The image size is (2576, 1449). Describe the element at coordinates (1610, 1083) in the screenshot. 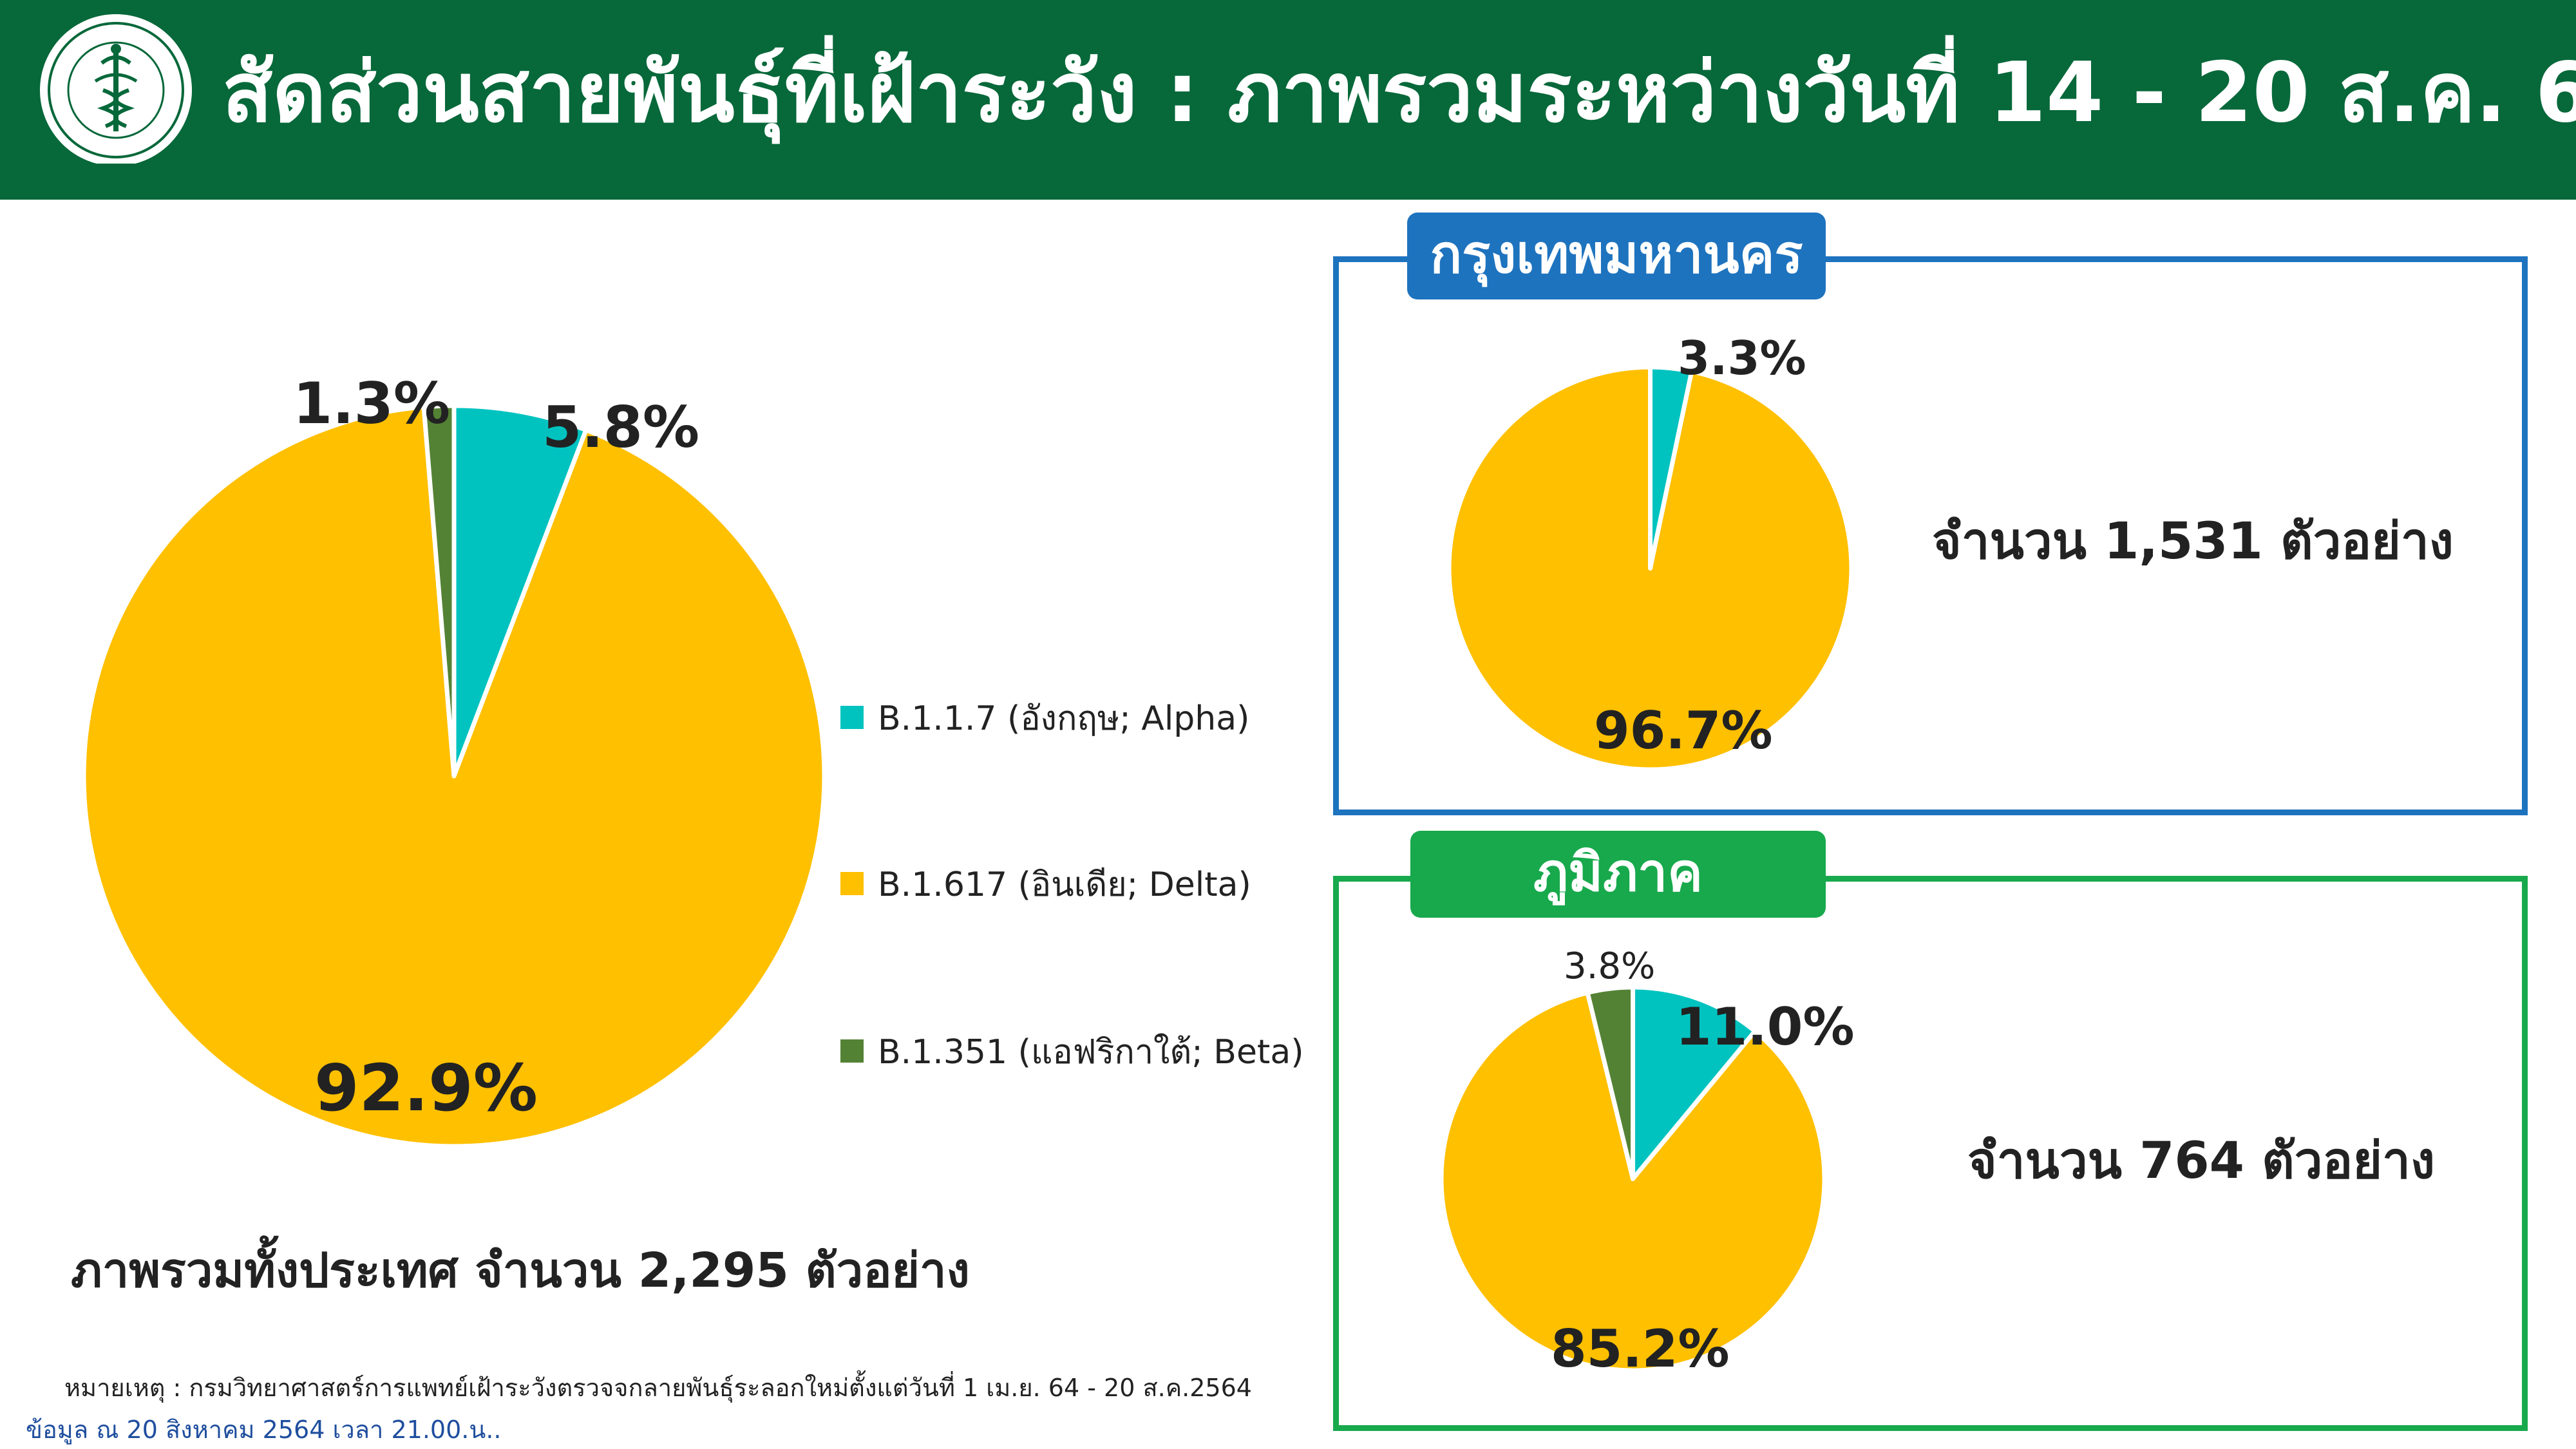

I see `region-pie-slice-beta` at that location.